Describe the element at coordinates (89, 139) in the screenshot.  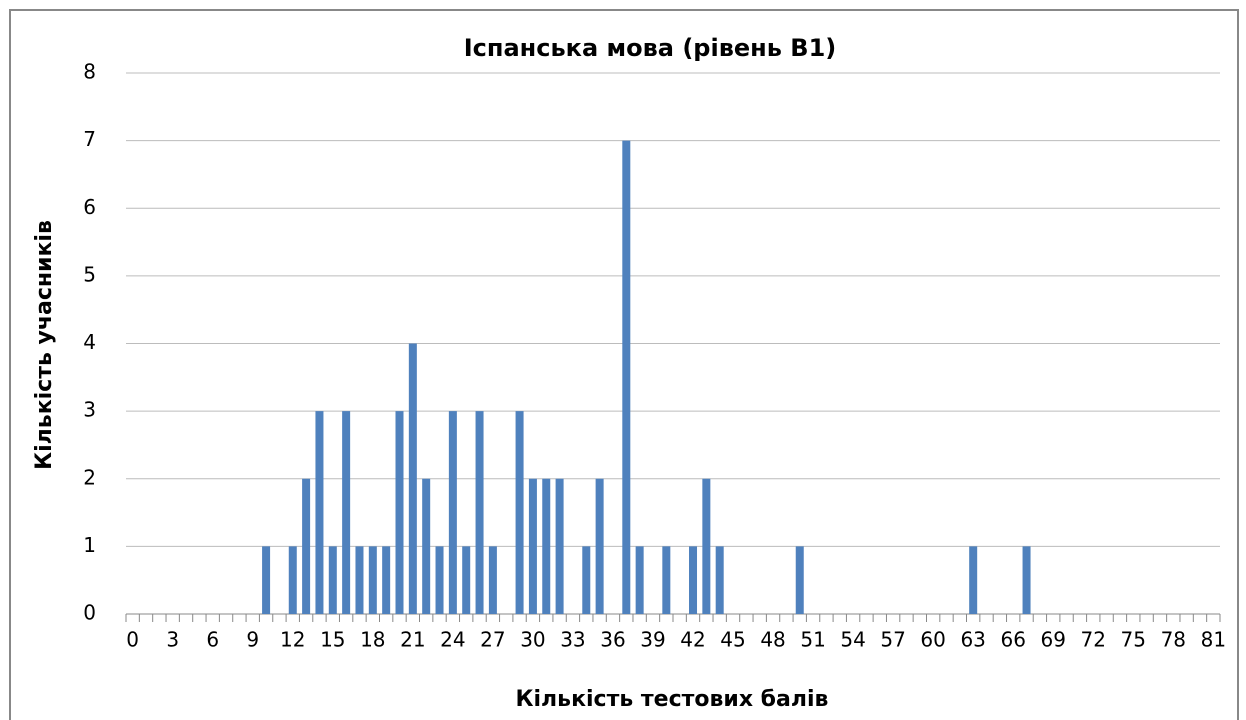
I see `y-tick-label: 7` at that location.